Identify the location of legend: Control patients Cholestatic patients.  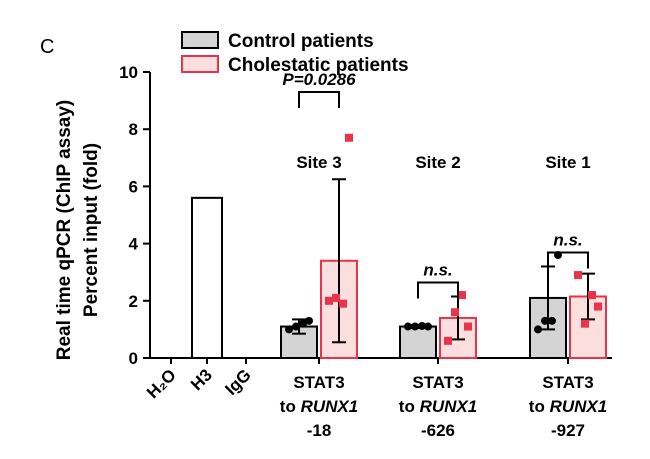
(295, 53).